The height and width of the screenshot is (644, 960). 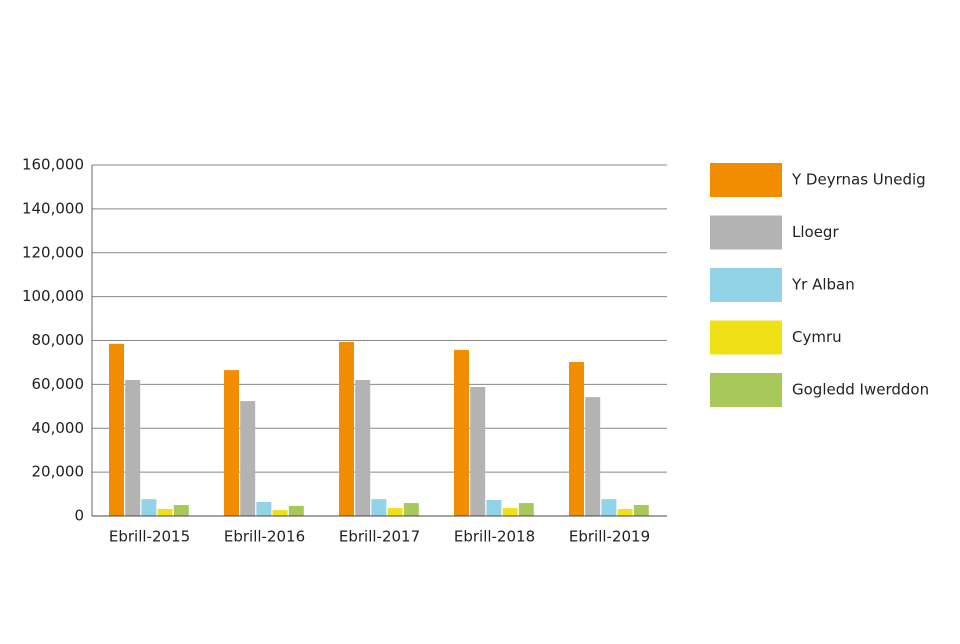 I want to click on x-tick-label: Ebrill-2019, so click(x=609, y=537).